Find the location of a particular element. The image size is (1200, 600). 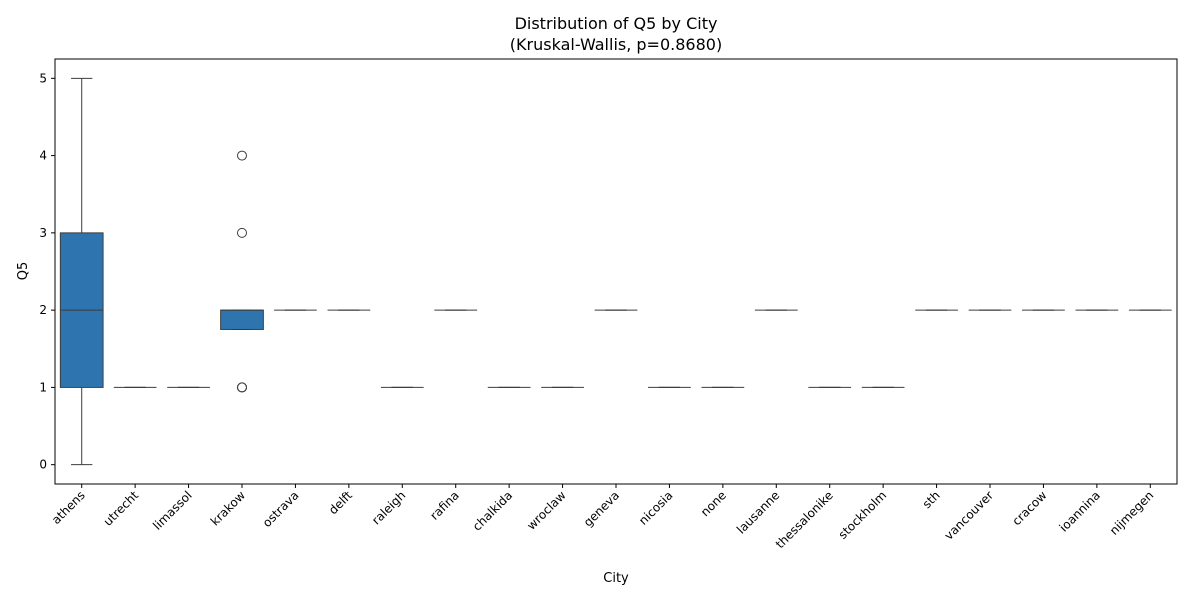

box-krakow is located at coordinates (242, 271).